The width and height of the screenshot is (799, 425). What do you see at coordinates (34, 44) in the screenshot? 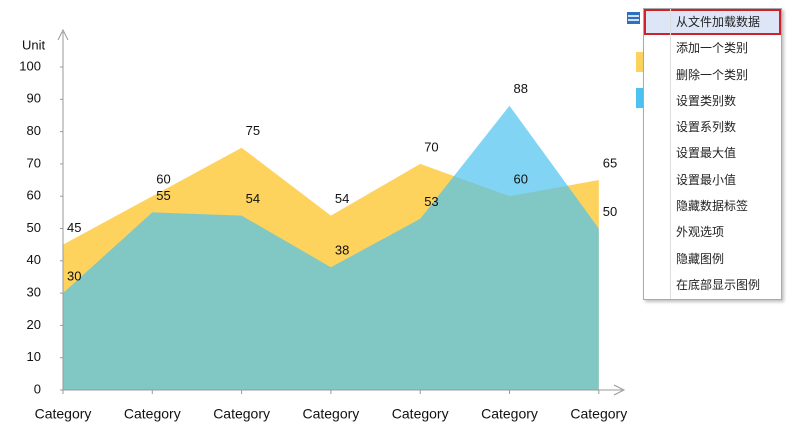
I see `y-axis-label: Unit` at bounding box center [34, 44].